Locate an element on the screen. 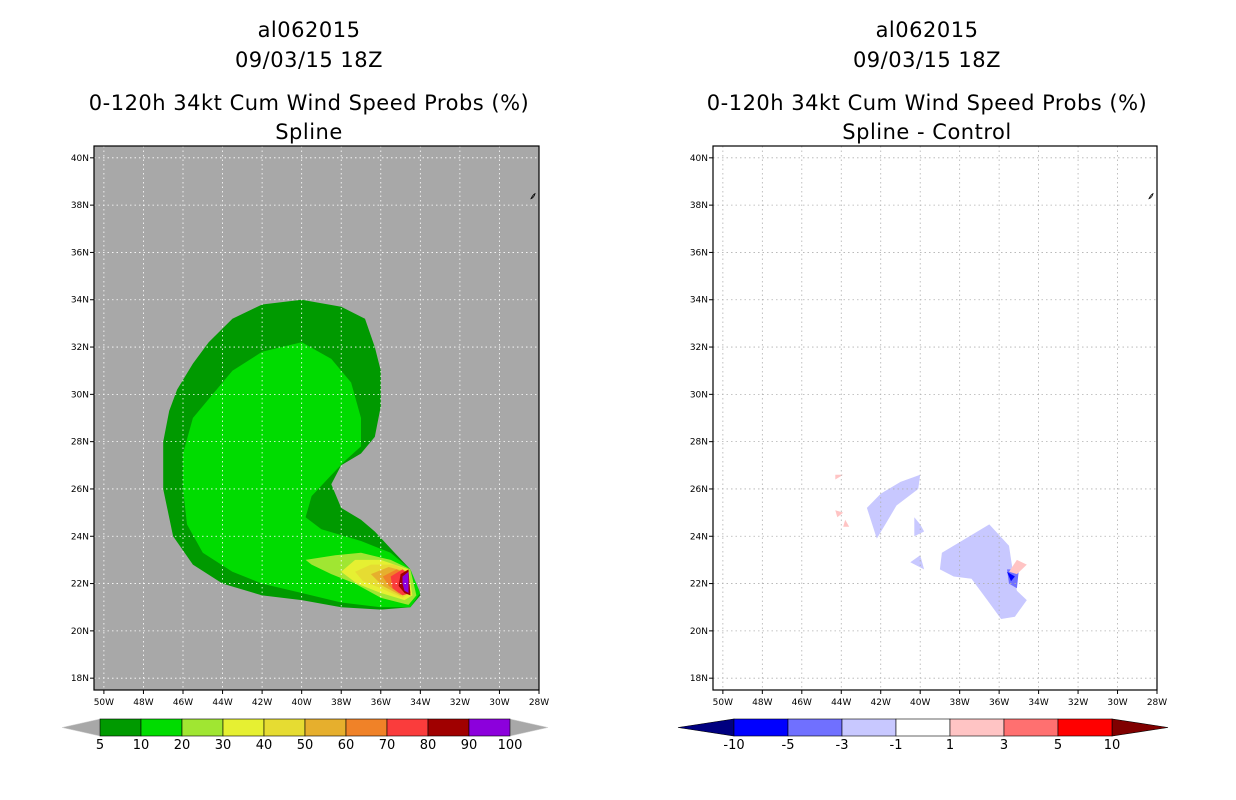 This screenshot has height=800, width=1236. right-subtitle: Spline - Control is located at coordinates (926, 132).